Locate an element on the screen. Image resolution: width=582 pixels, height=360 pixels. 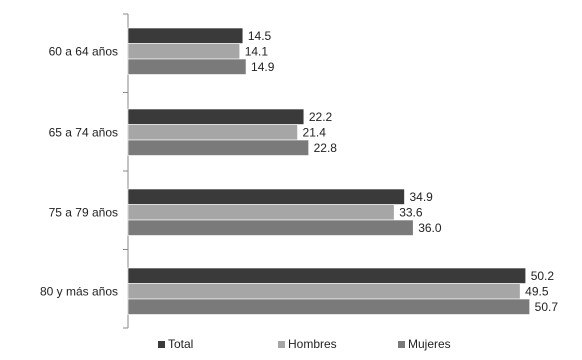
value-label-hombres: 14.1 is located at coordinates (257, 51).